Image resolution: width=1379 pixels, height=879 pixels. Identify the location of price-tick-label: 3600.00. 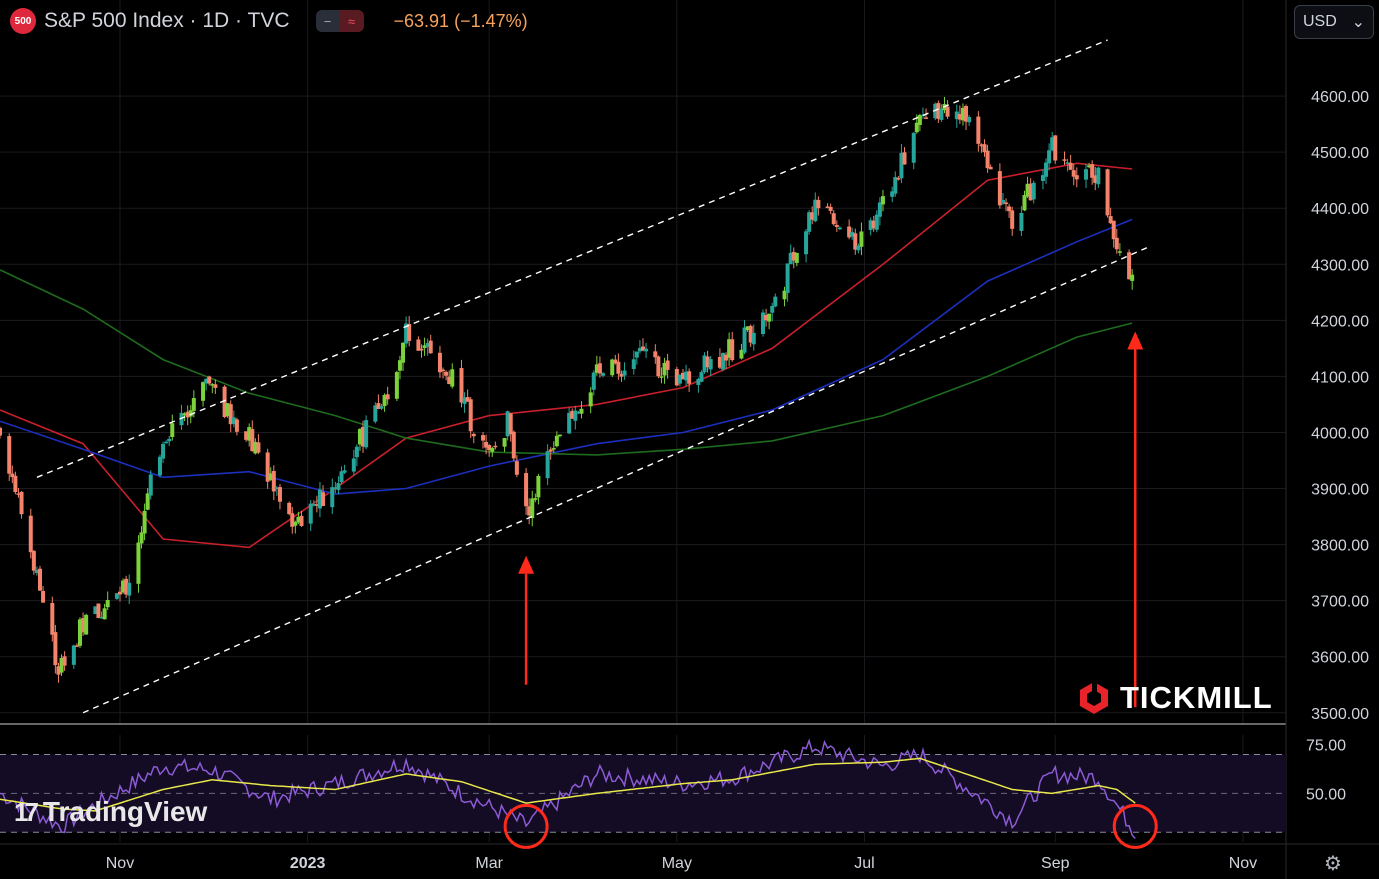
(1340, 658).